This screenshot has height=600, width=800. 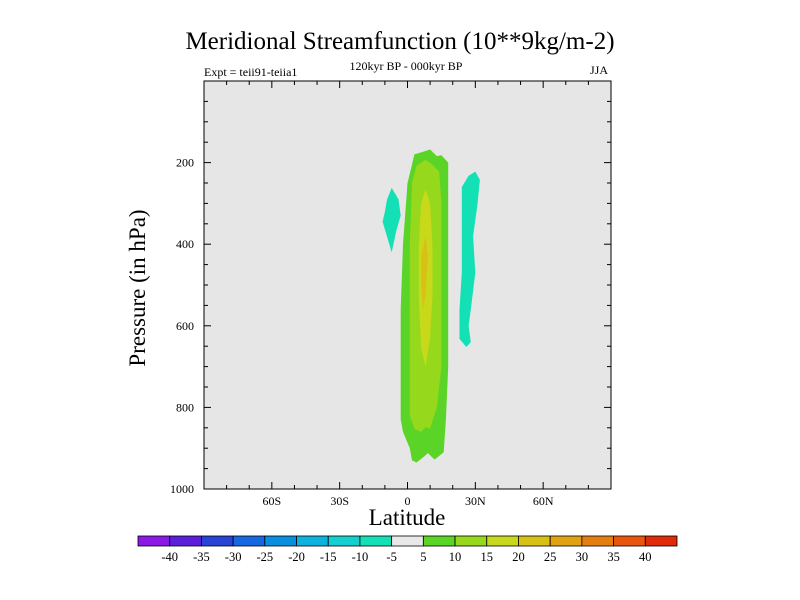 What do you see at coordinates (264, 557) in the screenshot?
I see `colorbar-label: -25` at bounding box center [264, 557].